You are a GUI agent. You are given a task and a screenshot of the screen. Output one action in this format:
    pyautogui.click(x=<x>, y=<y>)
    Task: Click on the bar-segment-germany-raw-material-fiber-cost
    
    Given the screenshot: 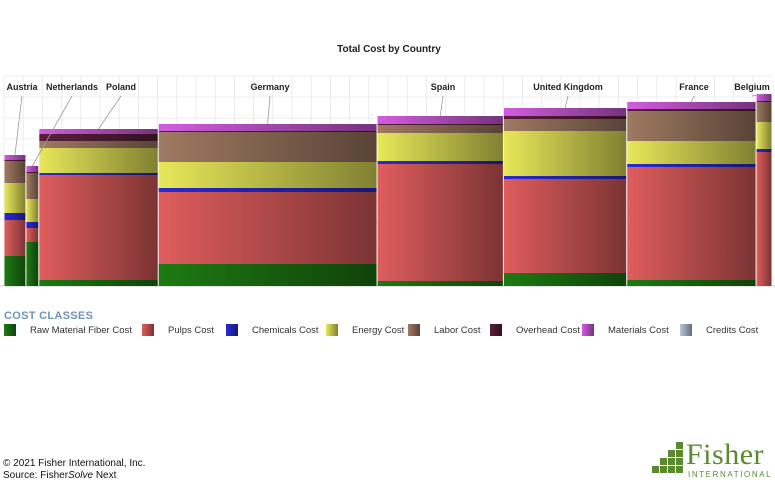 What is the action you would take?
    pyautogui.click(x=267, y=275)
    